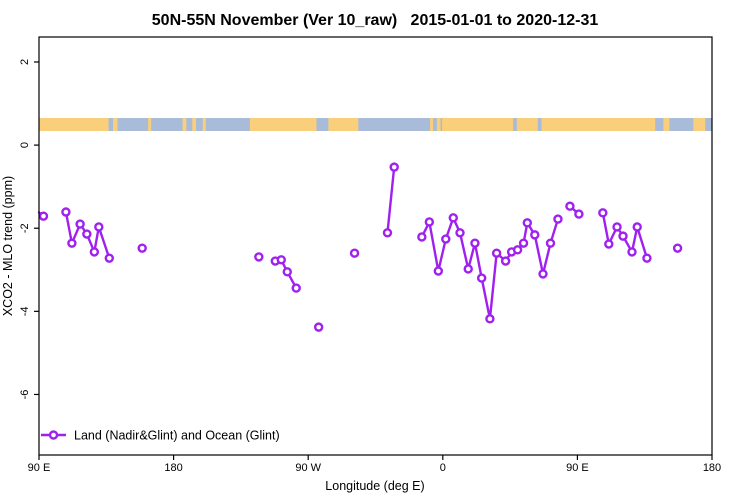 The width and height of the screenshot is (750, 500). What do you see at coordinates (374, 486) in the screenshot?
I see `x-axis-label: Longitude (deg E)` at bounding box center [374, 486].